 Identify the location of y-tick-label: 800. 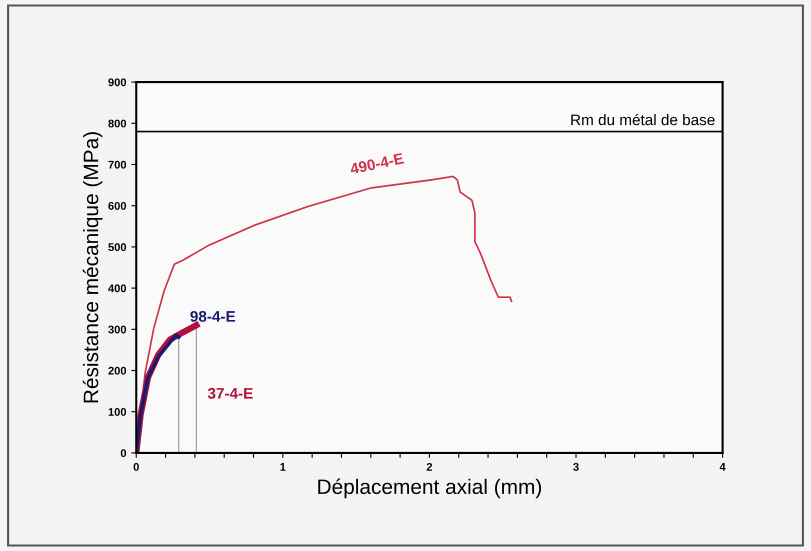
(117, 124).